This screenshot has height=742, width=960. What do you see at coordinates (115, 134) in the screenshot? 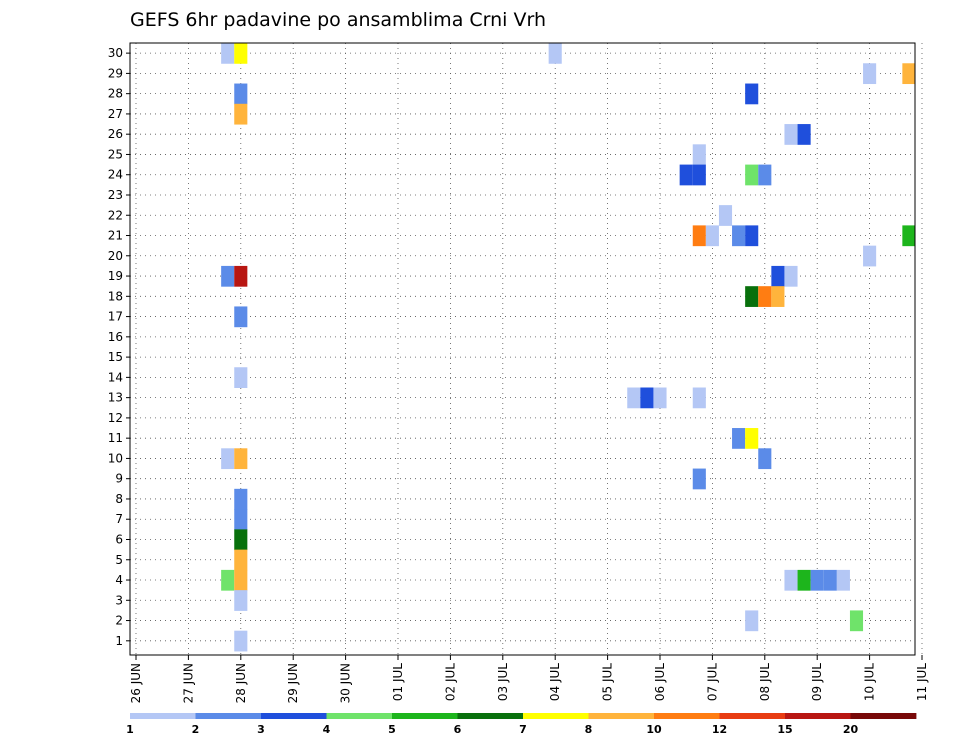
I see `y-tick-label: 26` at bounding box center [115, 134].